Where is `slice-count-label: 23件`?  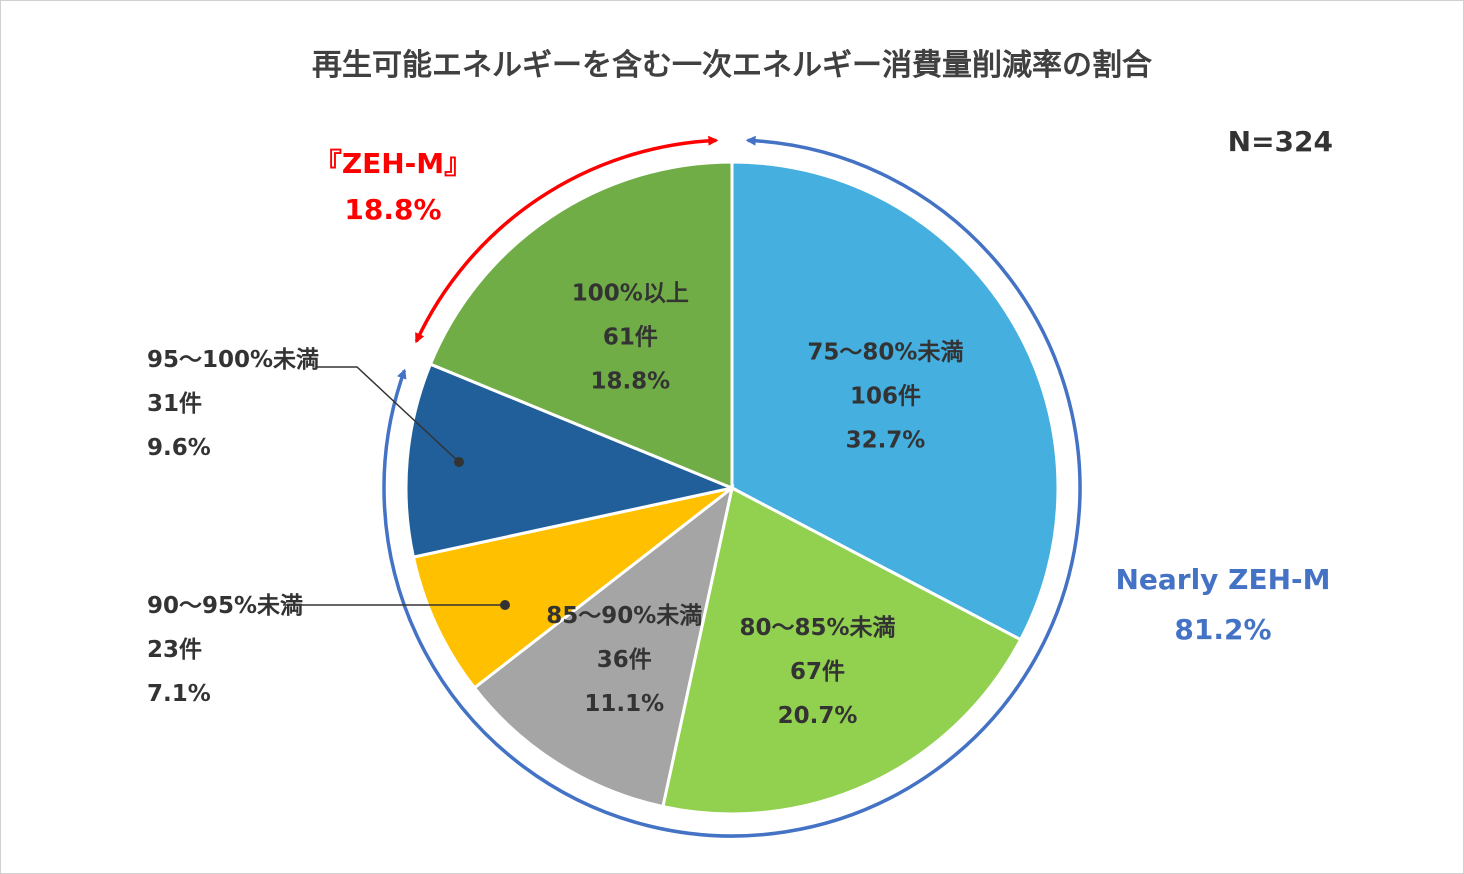 slice-count-label: 23件 is located at coordinates (174, 650).